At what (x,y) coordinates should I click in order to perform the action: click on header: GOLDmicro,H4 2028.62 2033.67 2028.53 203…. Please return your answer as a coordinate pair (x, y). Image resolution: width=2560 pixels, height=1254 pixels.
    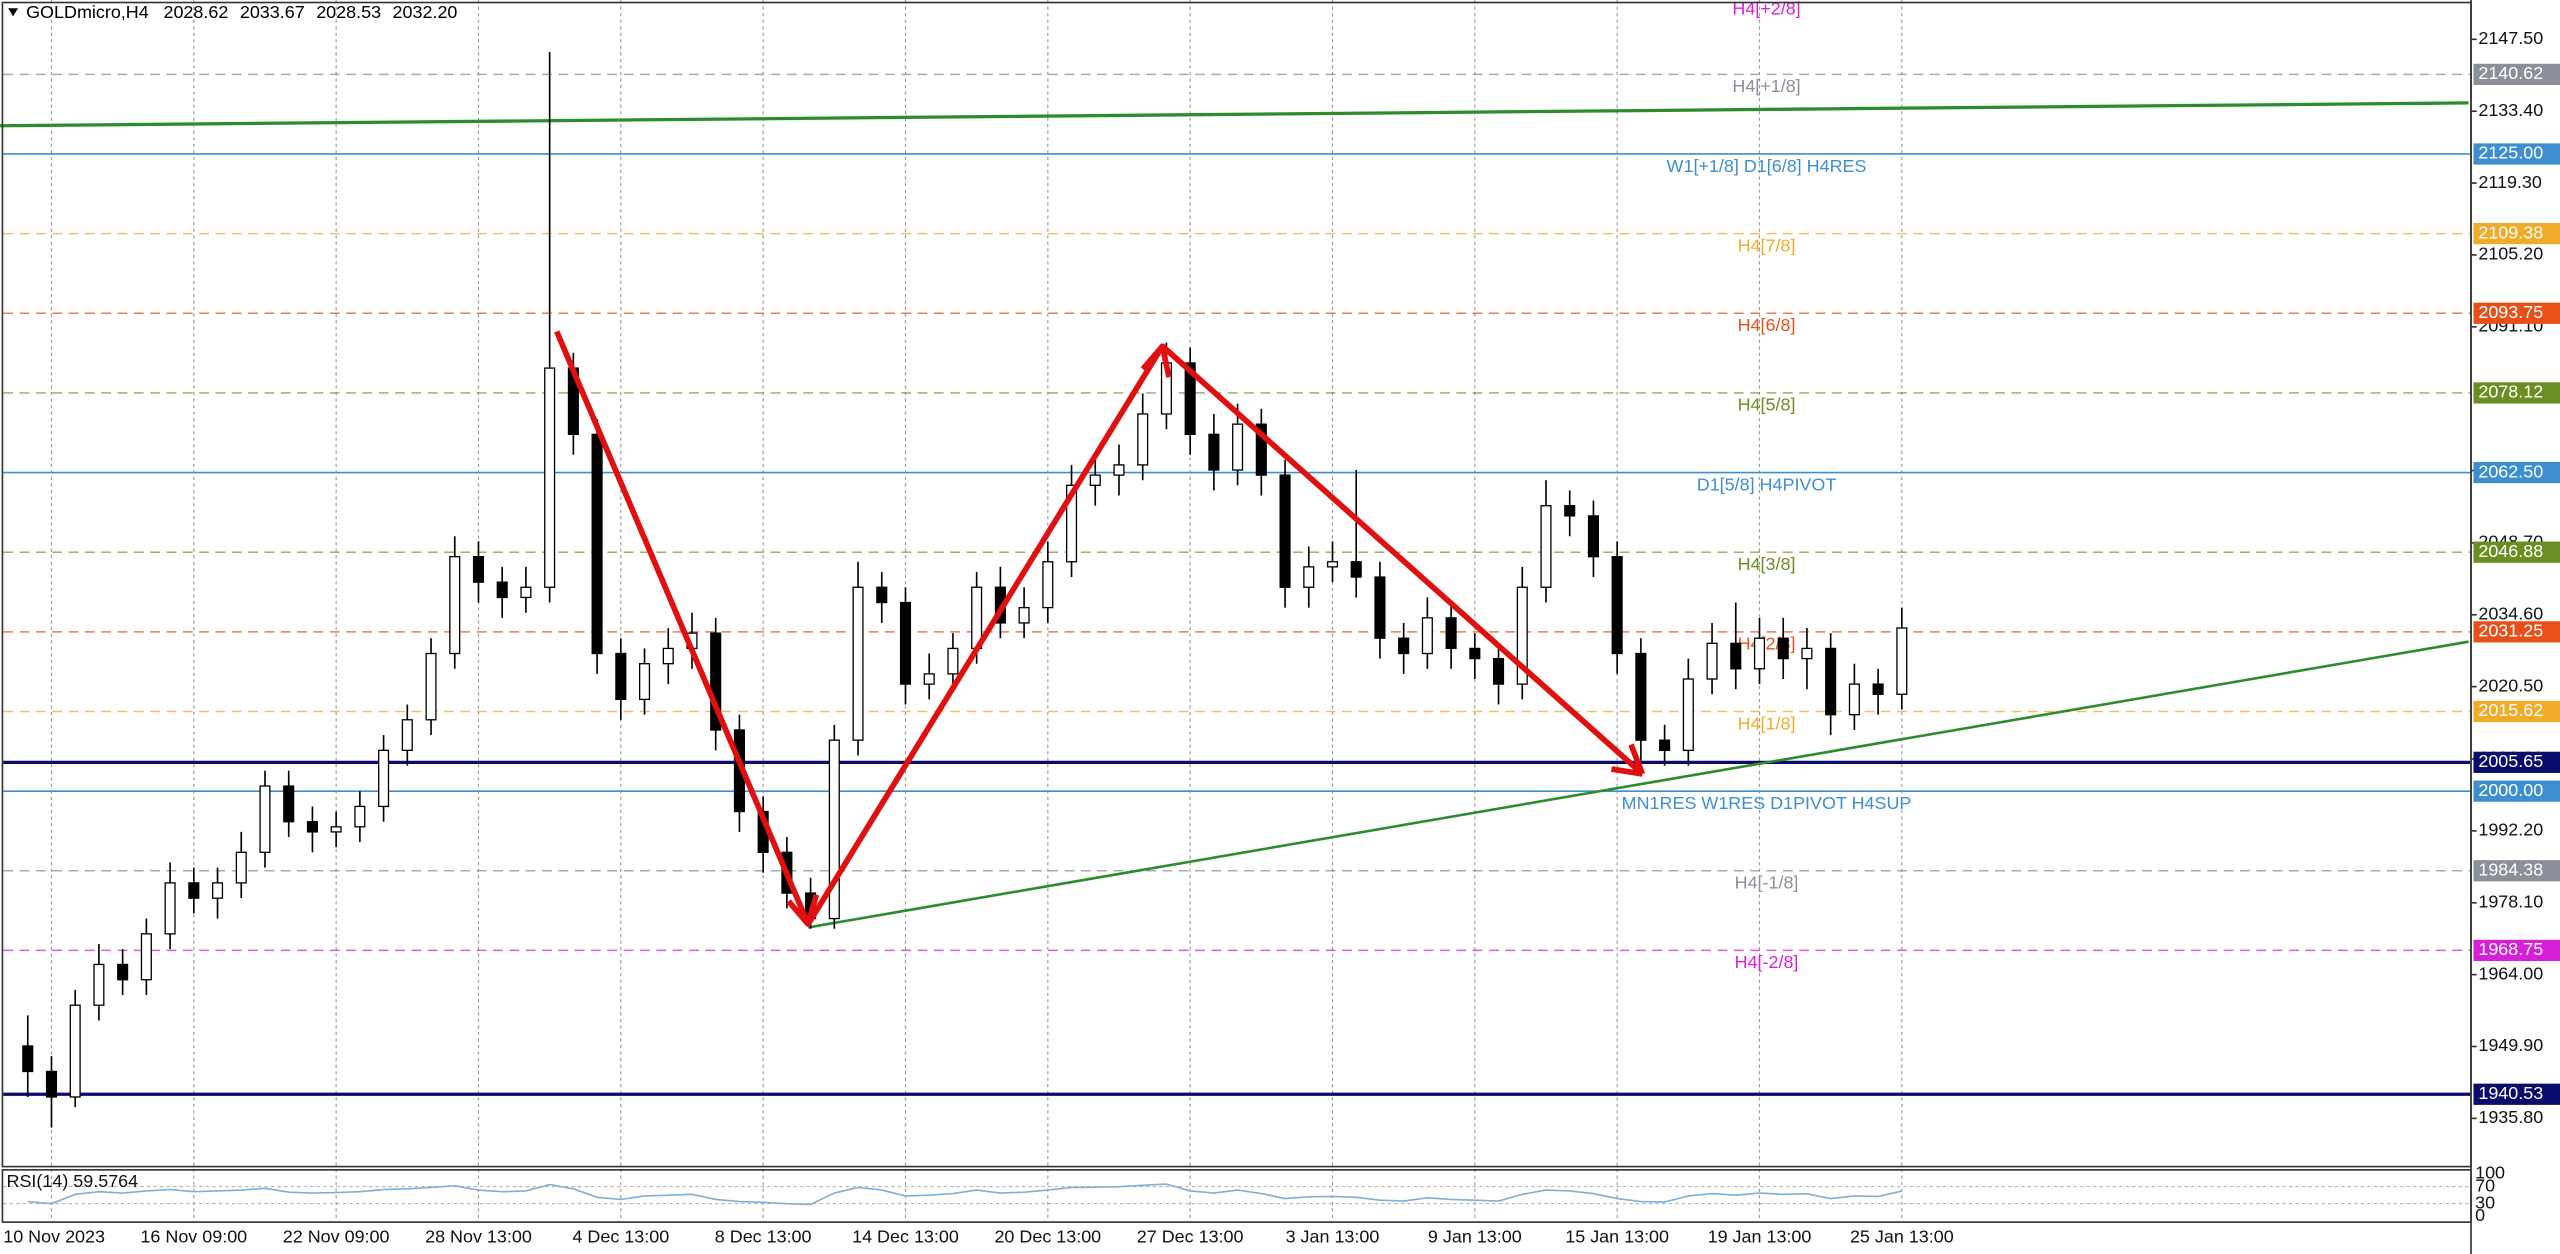
    Looking at the image, I should click on (241, 12).